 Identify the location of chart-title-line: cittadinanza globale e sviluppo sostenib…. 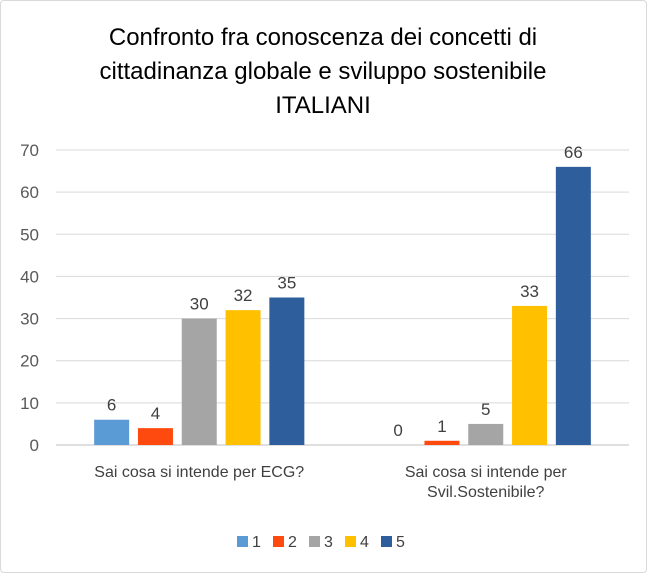
(323, 71).